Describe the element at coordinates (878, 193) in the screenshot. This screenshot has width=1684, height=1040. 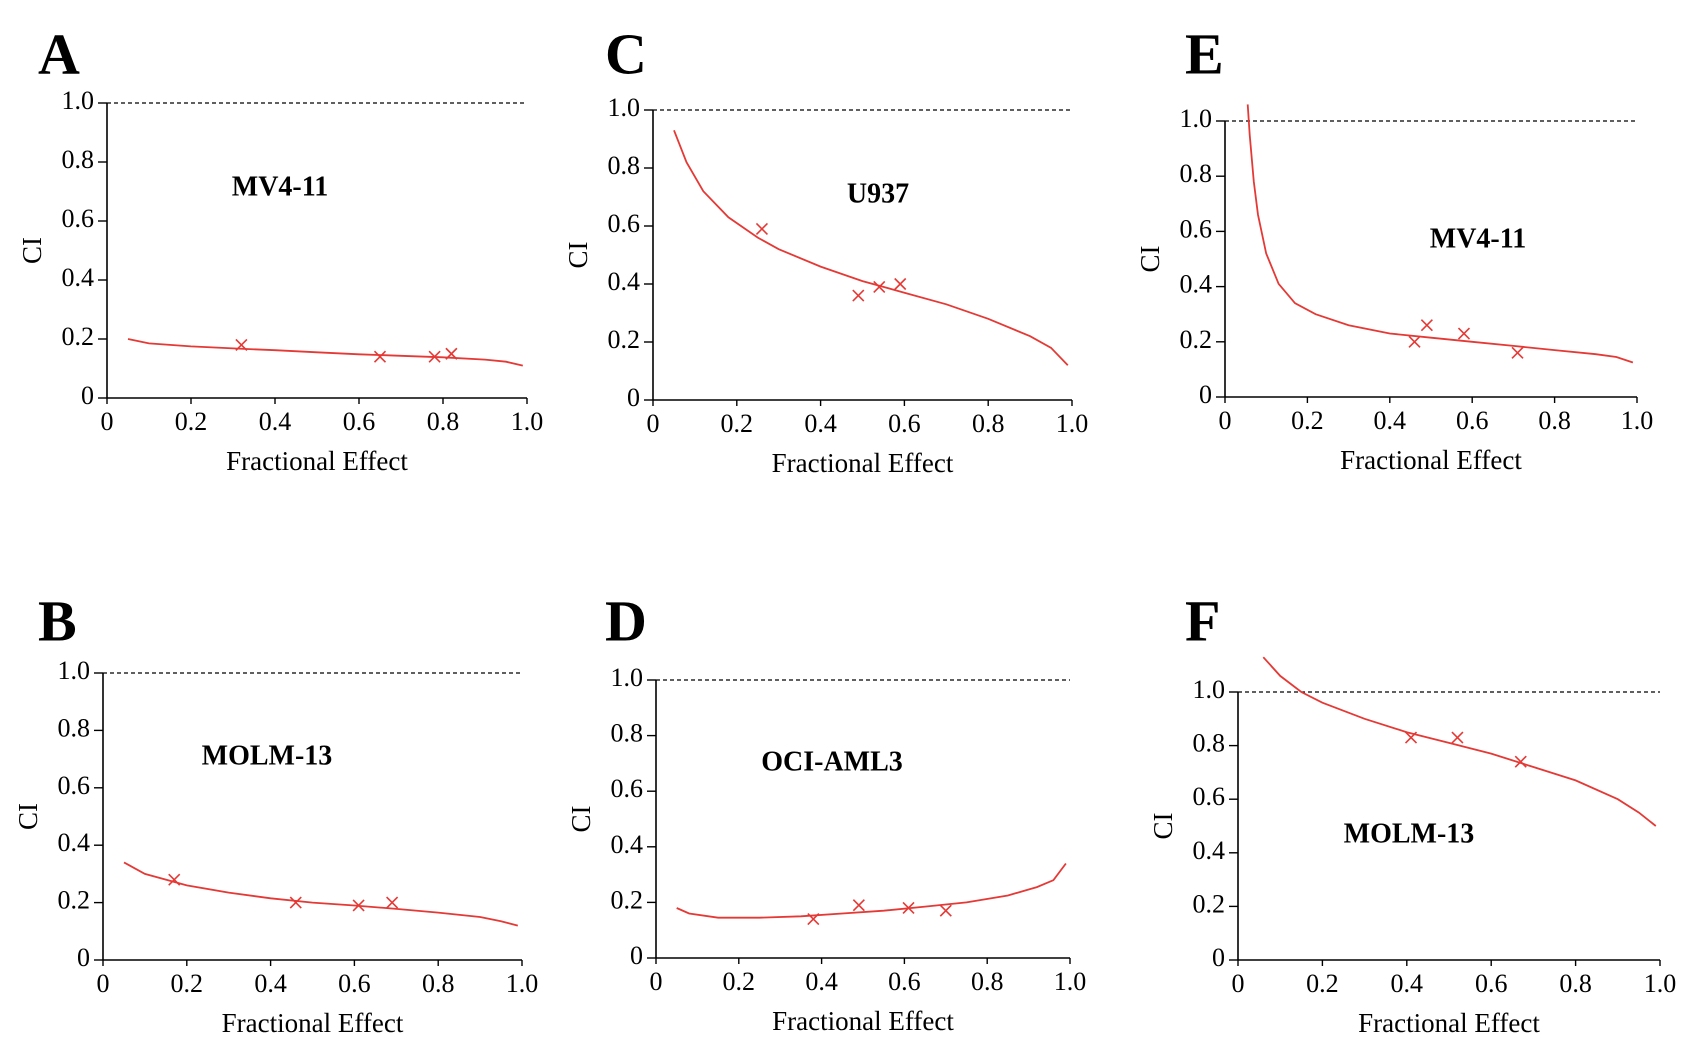
I see `cell-line-label: U937` at that location.